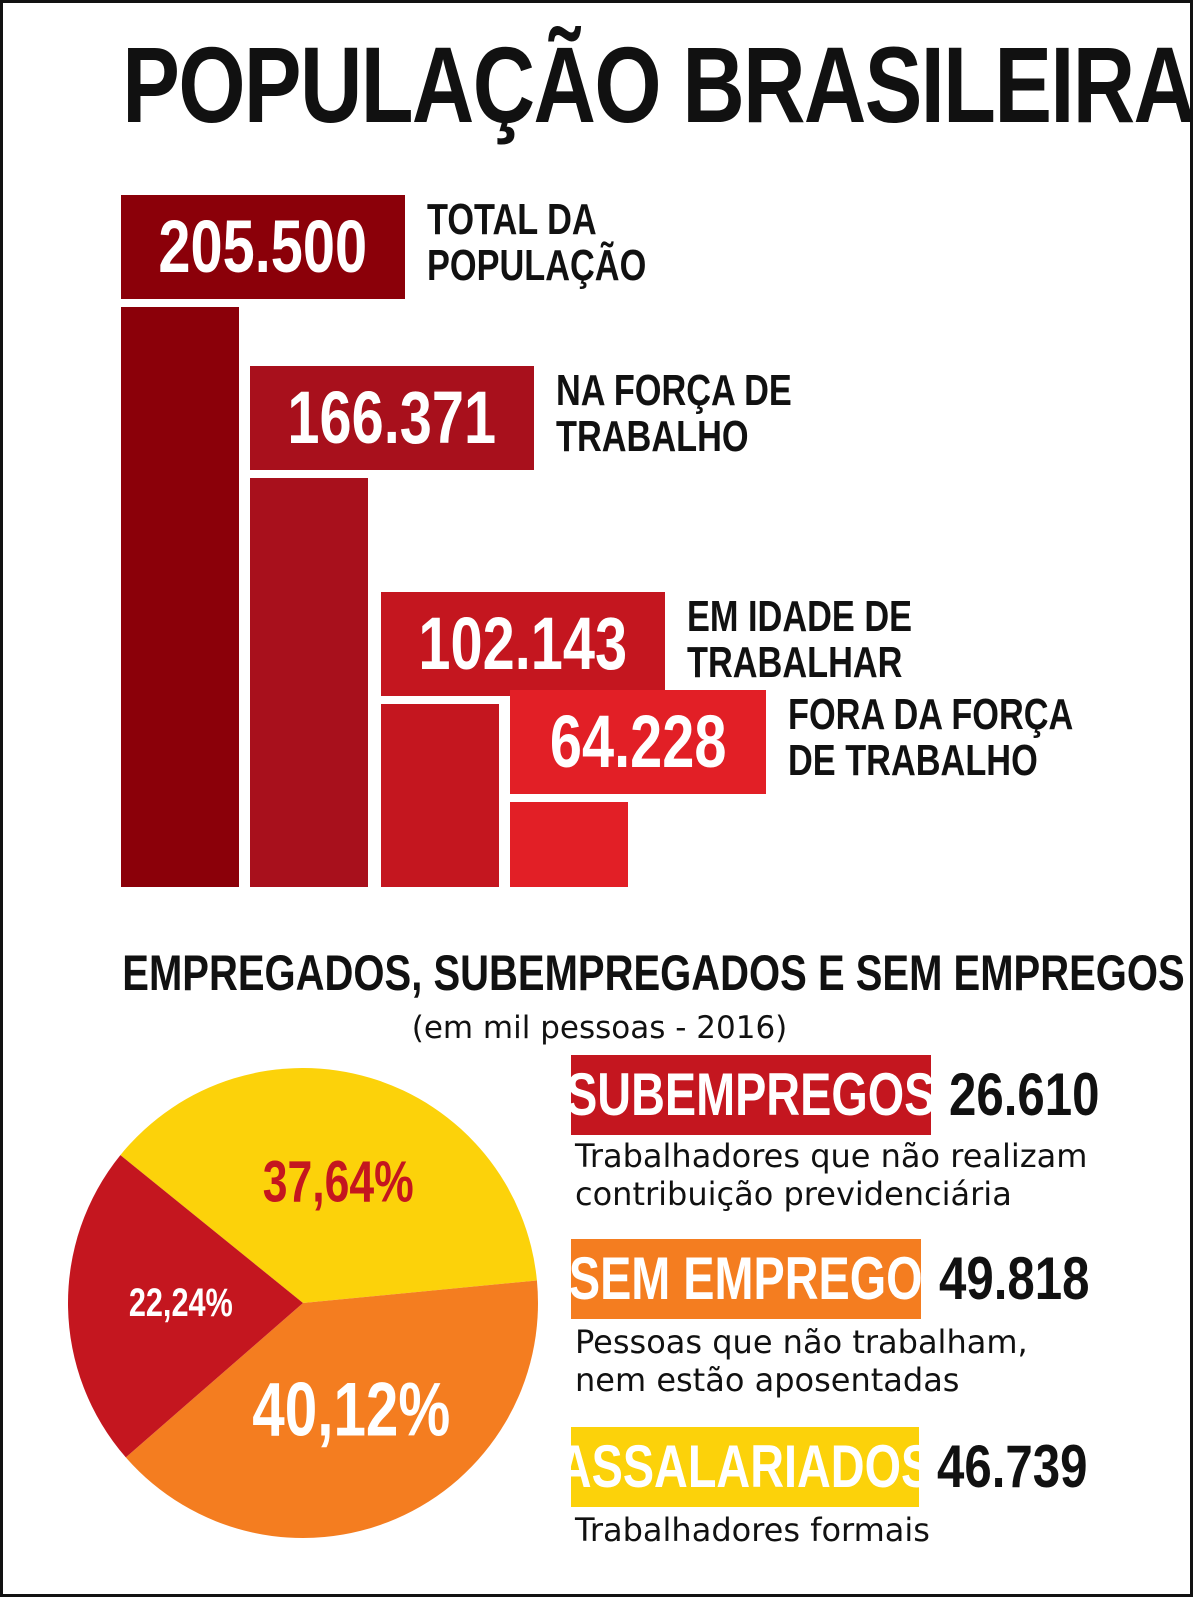  What do you see at coordinates (599, 1028) in the screenshot?
I see `employment-note: (em mil pessoas - 2016)` at bounding box center [599, 1028].